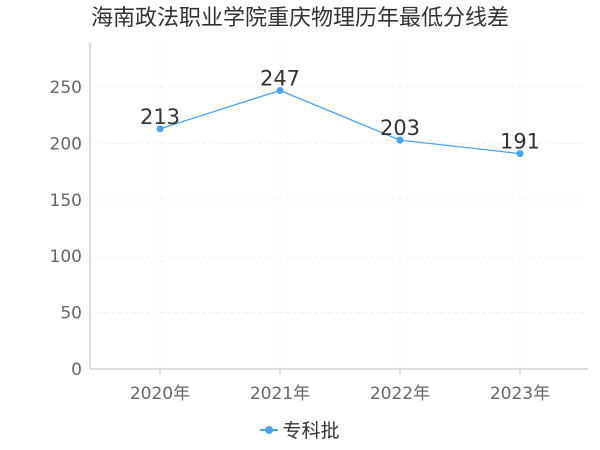  What do you see at coordinates (160, 117) in the screenshot?
I see `data-label: 213` at bounding box center [160, 117].